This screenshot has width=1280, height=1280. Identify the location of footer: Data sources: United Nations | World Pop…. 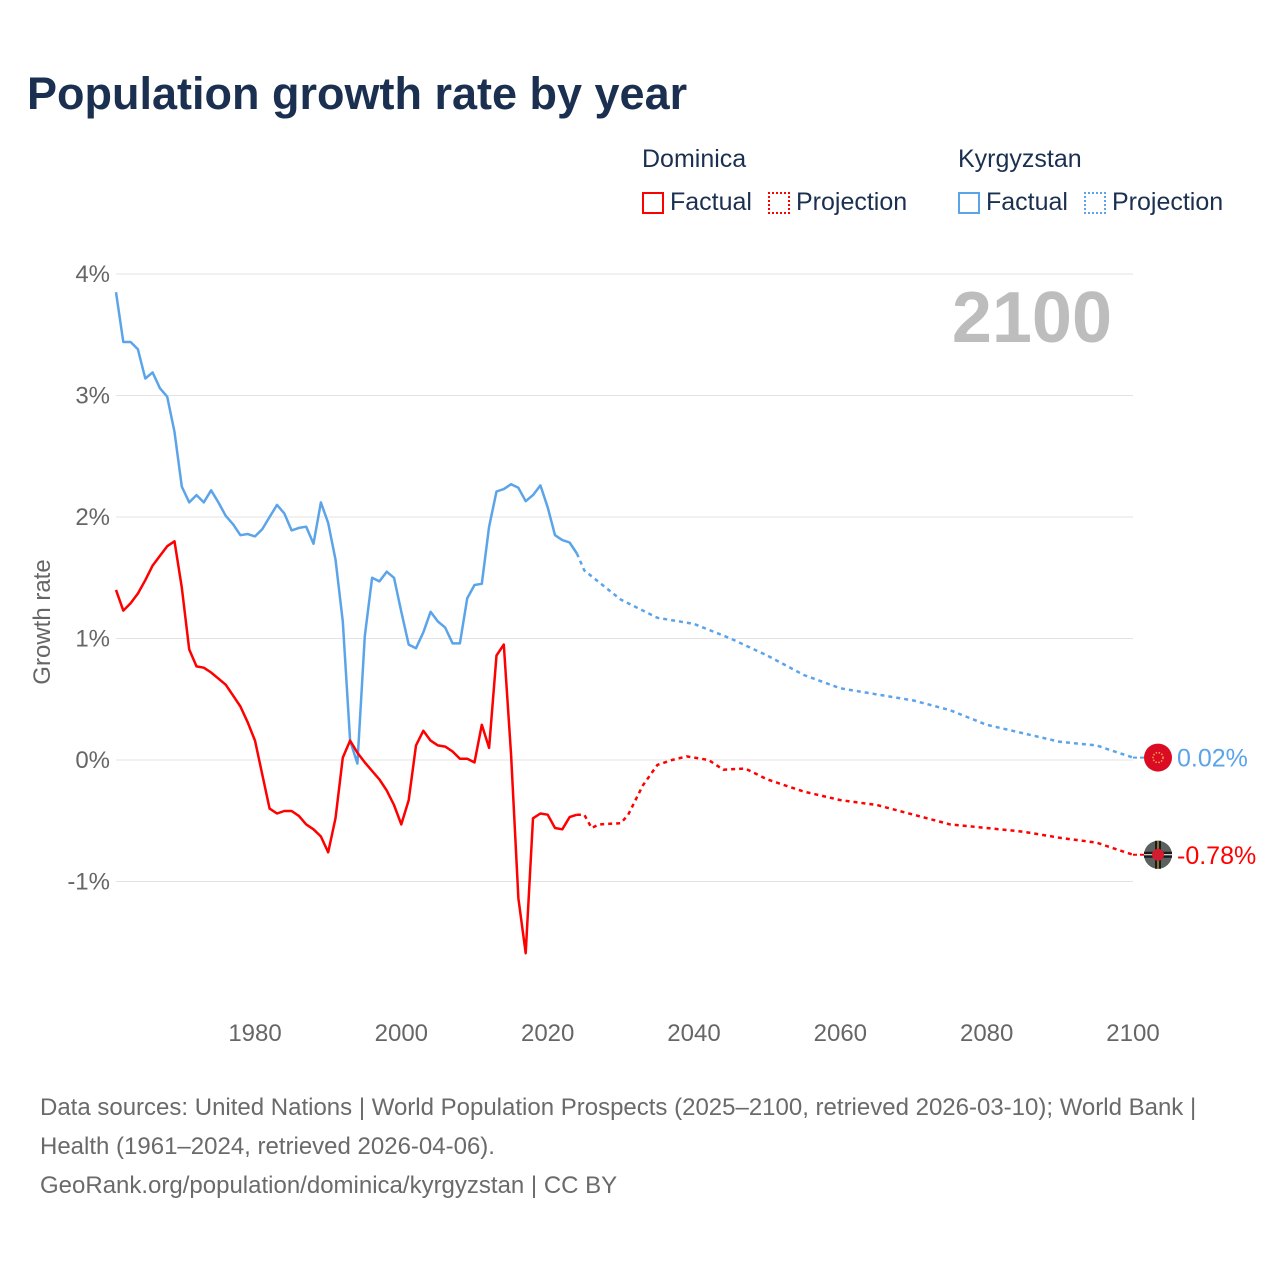
(640, 1146).